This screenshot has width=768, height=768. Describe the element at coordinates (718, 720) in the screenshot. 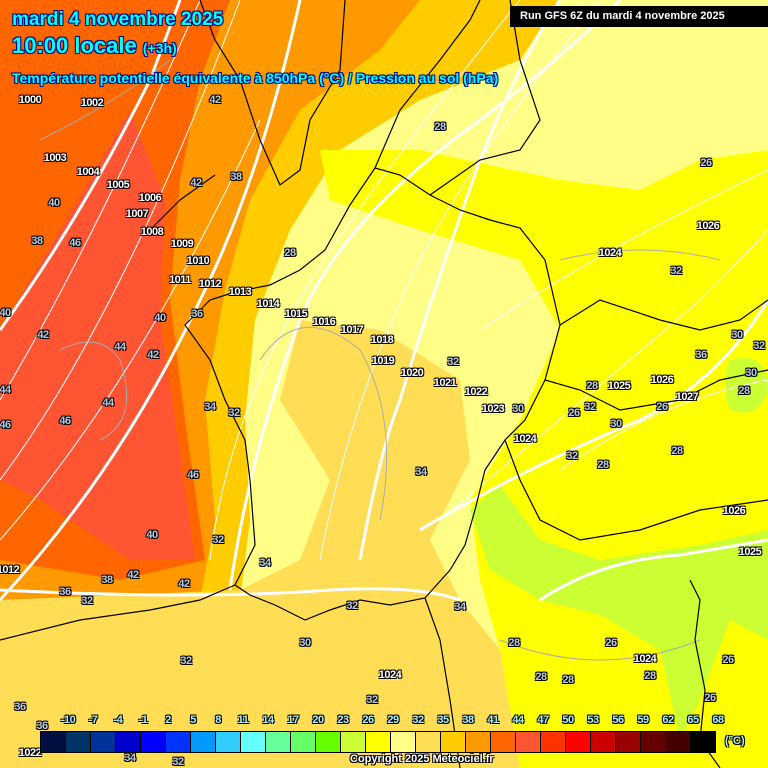

I see `legend-tick-label: 68` at that location.